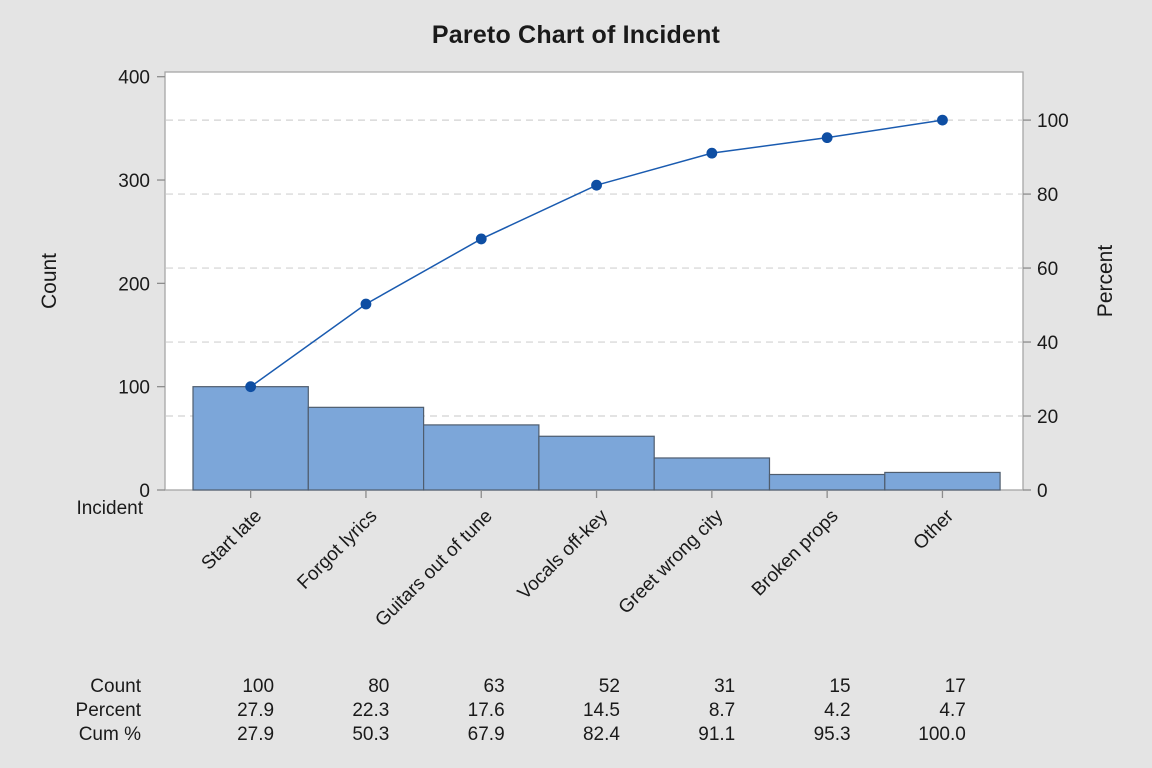 This screenshot has height=768, width=1152. I want to click on percent-axis-tick-label: 0, so click(1042, 491).